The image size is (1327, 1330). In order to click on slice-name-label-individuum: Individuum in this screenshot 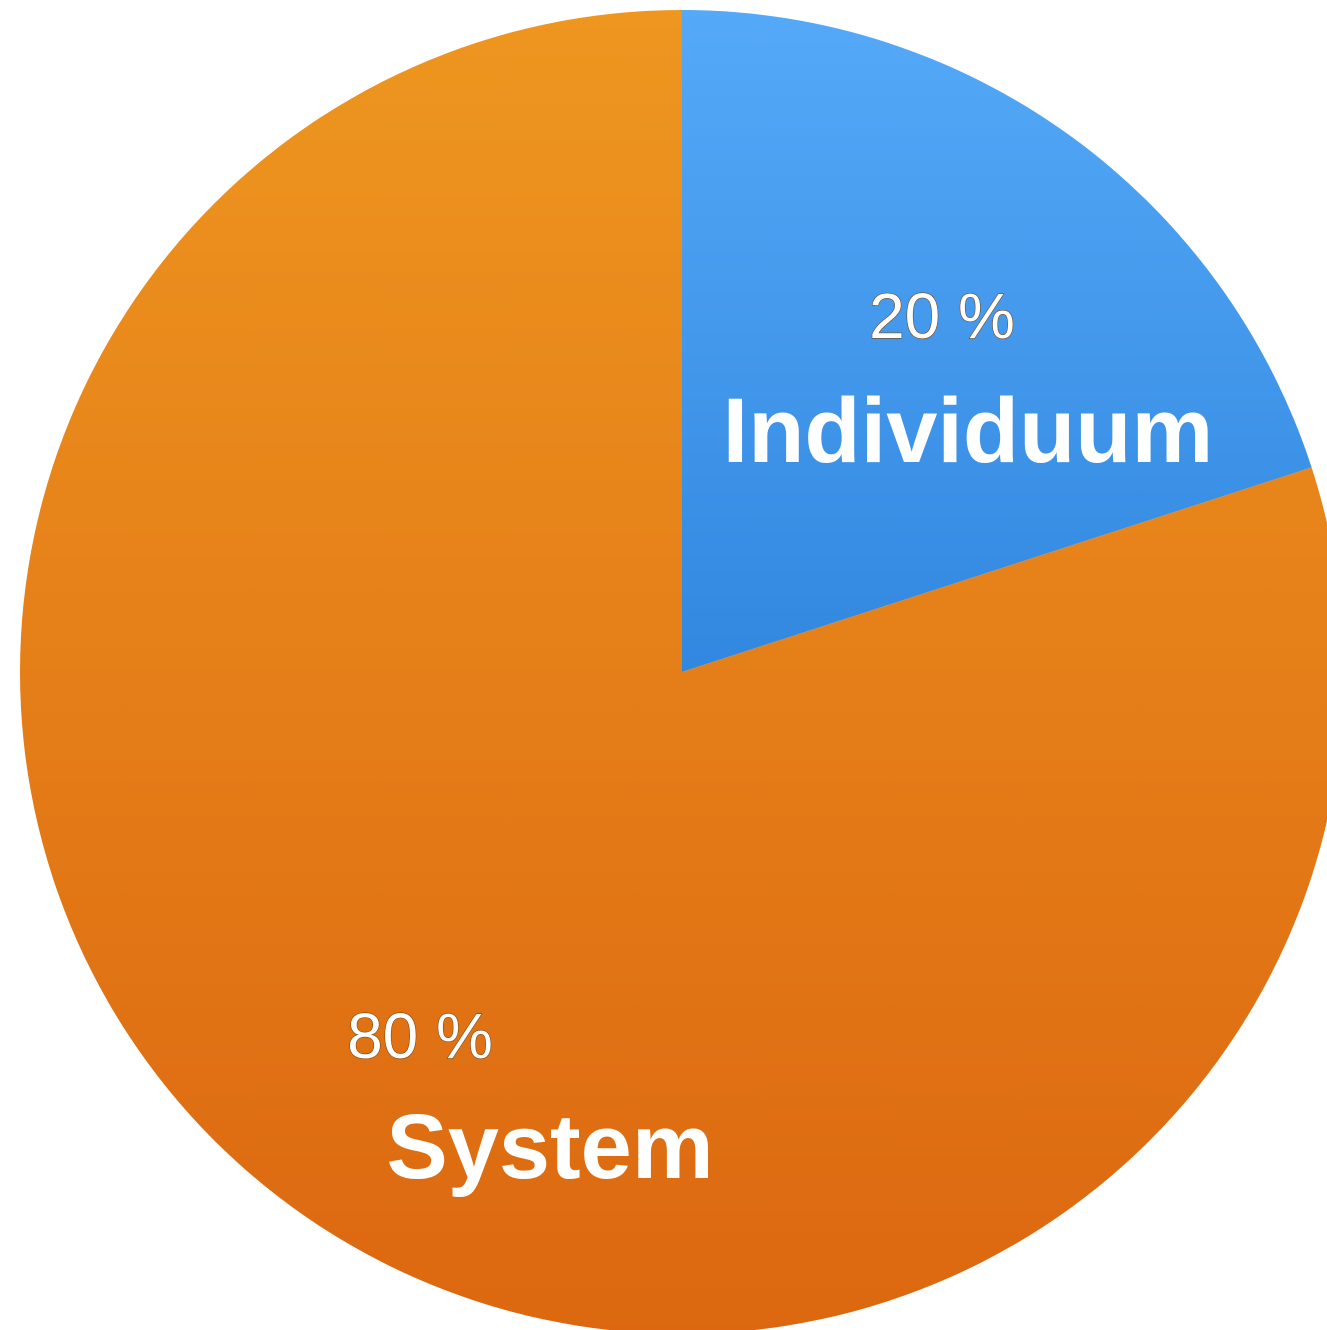, I will do `click(968, 431)`.